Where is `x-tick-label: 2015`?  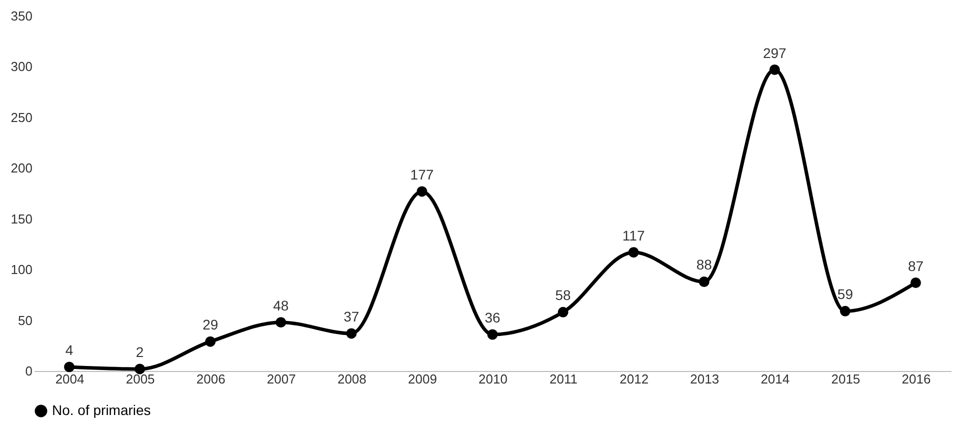
x-tick-label: 2015 is located at coordinates (845, 379).